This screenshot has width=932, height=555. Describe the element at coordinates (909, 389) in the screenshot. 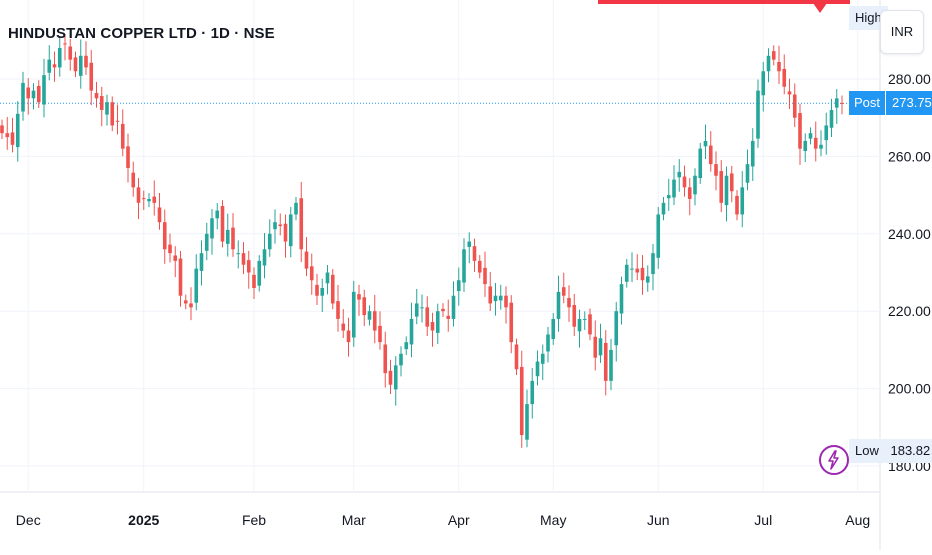

I see `y-tick-label: 200.00` at that location.